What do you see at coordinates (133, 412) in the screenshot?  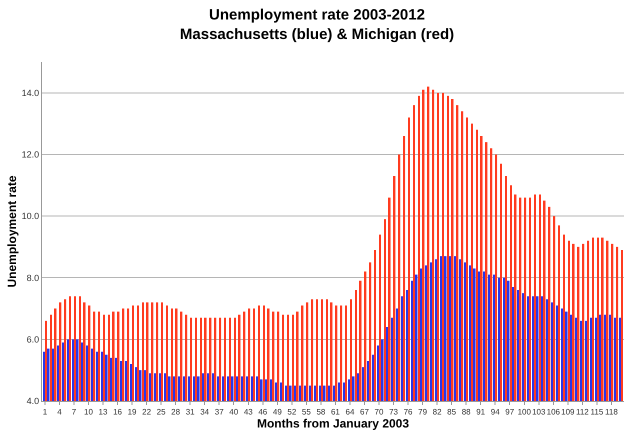 I see `x-tick-label: 19` at bounding box center [133, 412].